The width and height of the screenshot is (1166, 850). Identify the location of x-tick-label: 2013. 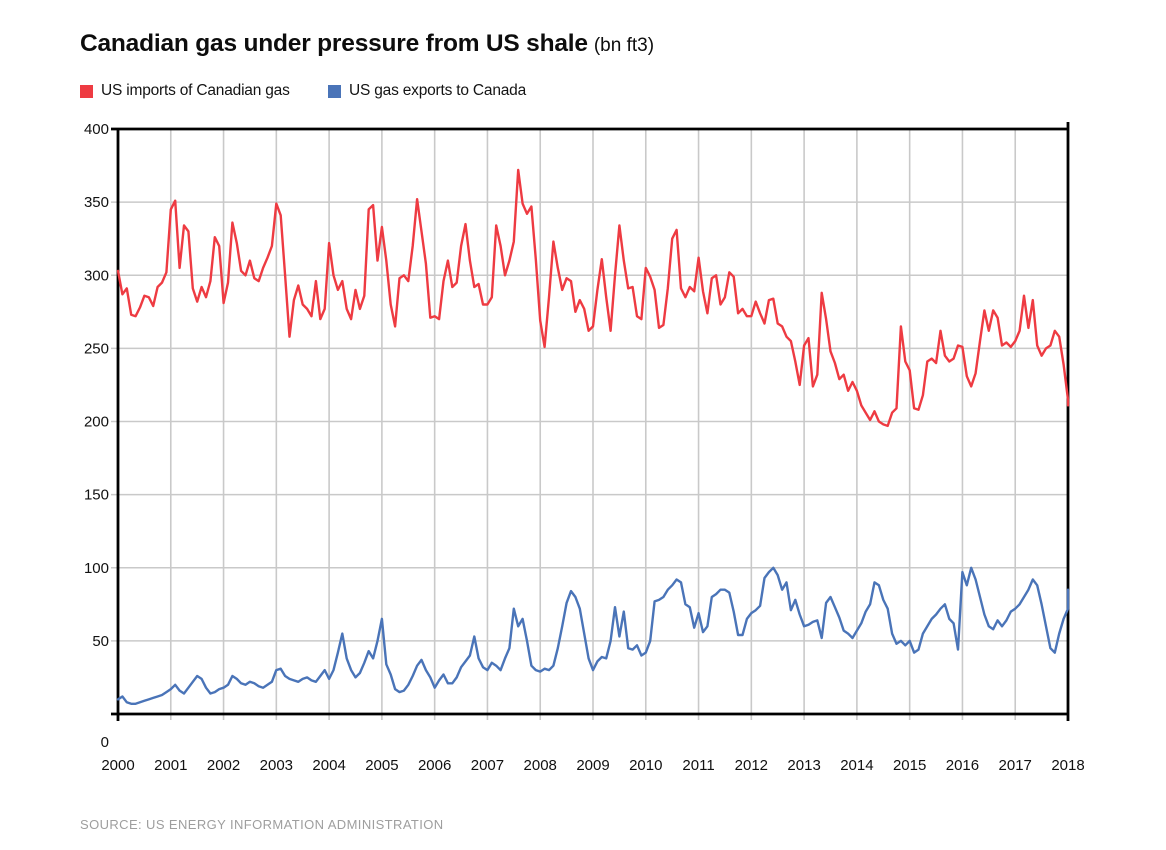
(803, 765).